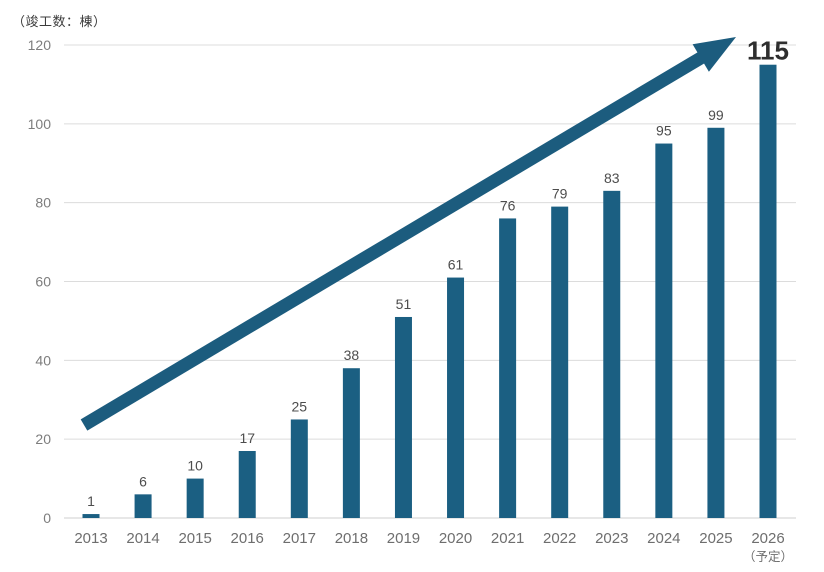 Image resolution: width=824 pixels, height=572 pixels. I want to click on bar-value-label: 95, so click(664, 131).